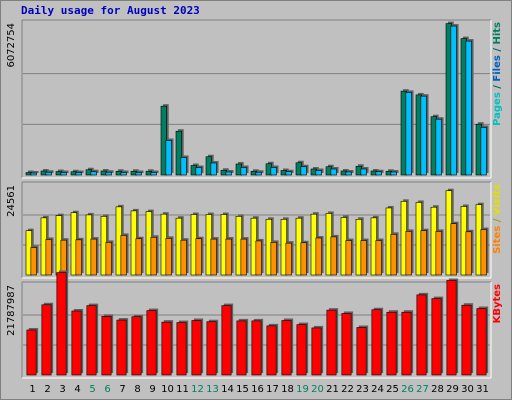  What do you see at coordinates (497, 74) in the screenshot?
I see `axis-title-top: Pages / Files / Hits` at bounding box center [497, 74].